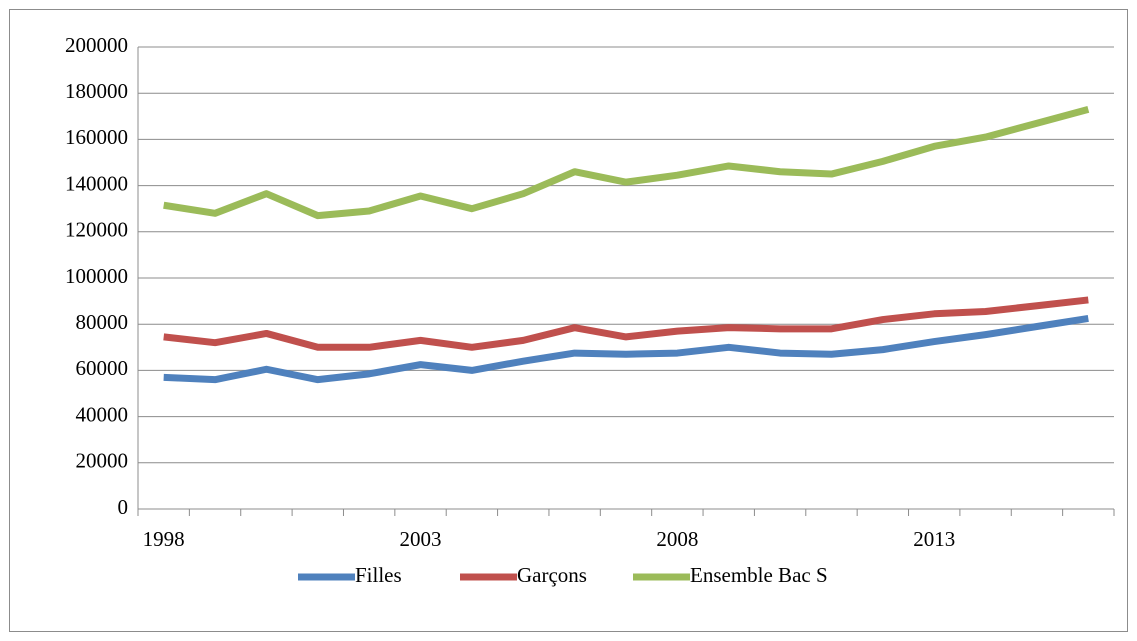 The image size is (1137, 641). What do you see at coordinates (96, 276) in the screenshot?
I see `y-tick-label: 100000` at bounding box center [96, 276].